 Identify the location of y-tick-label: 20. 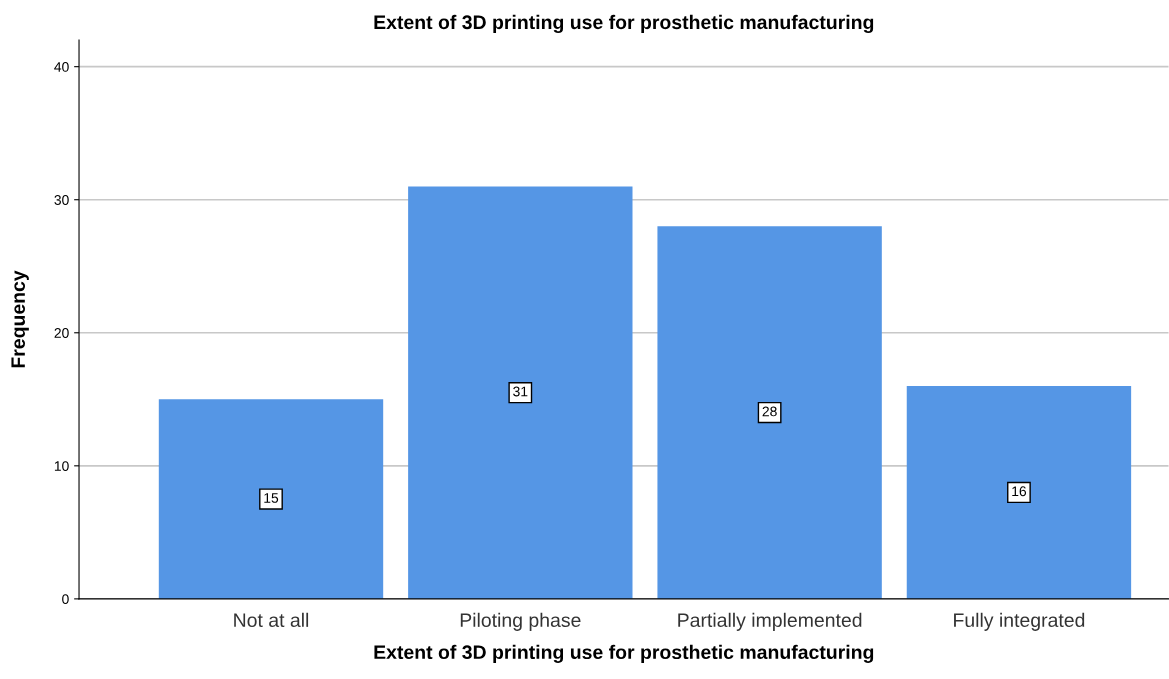
(61, 333).